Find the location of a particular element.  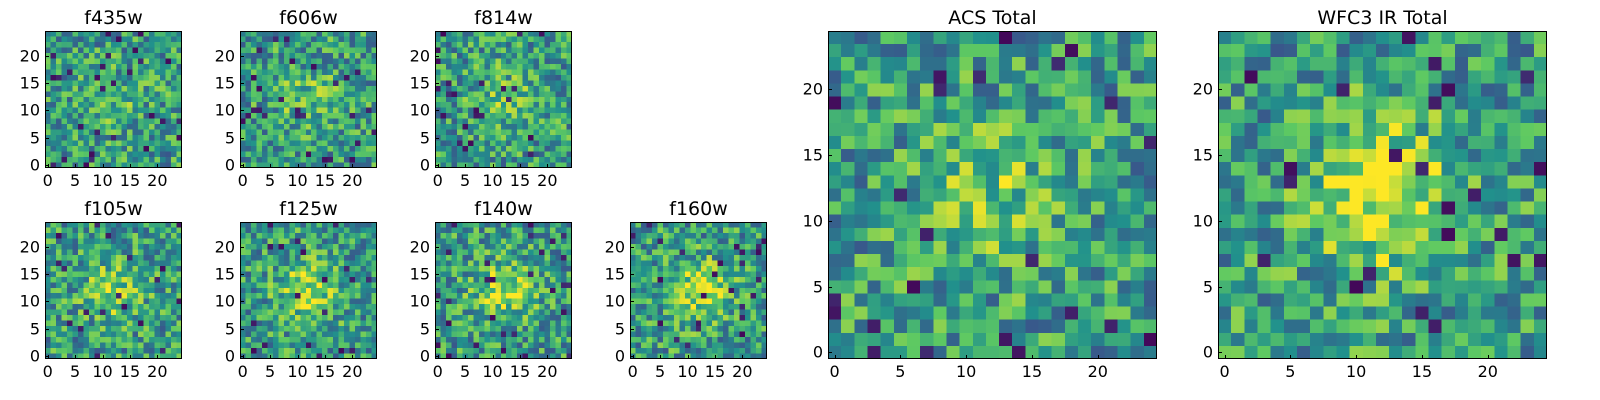

panel-title: f160w is located at coordinates (698, 209).